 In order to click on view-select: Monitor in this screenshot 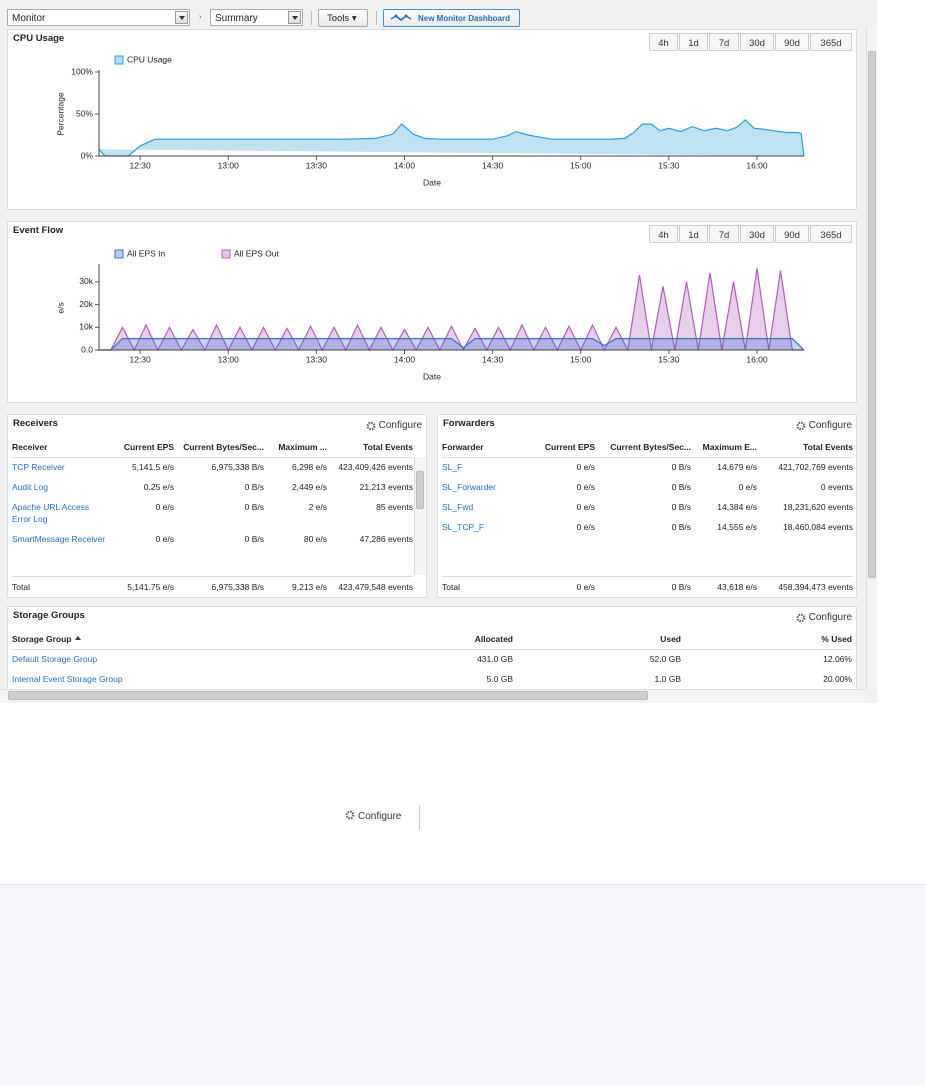, I will do `click(98, 17)`.